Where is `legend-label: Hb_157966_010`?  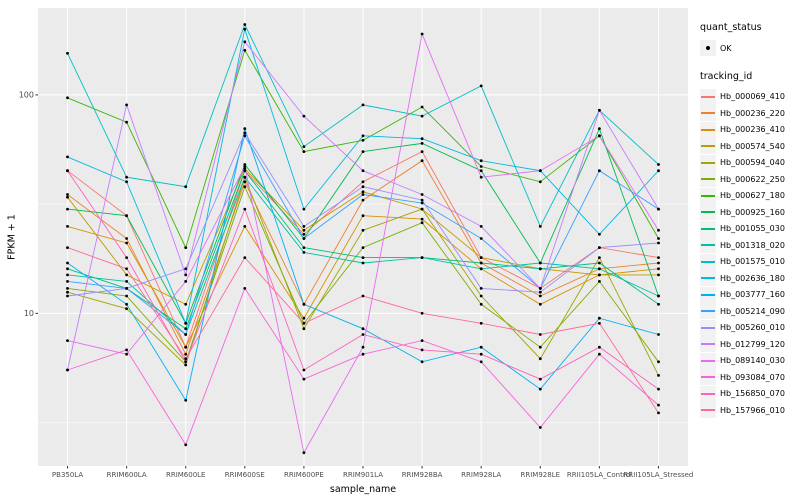 legend-label: Hb_157966_010 is located at coordinates (752, 410).